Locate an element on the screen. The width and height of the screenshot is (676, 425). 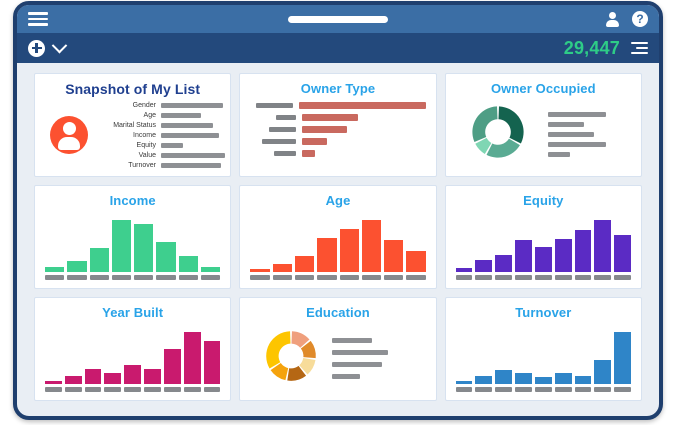
turnover-bar-chart is located at coordinates (543, 358).